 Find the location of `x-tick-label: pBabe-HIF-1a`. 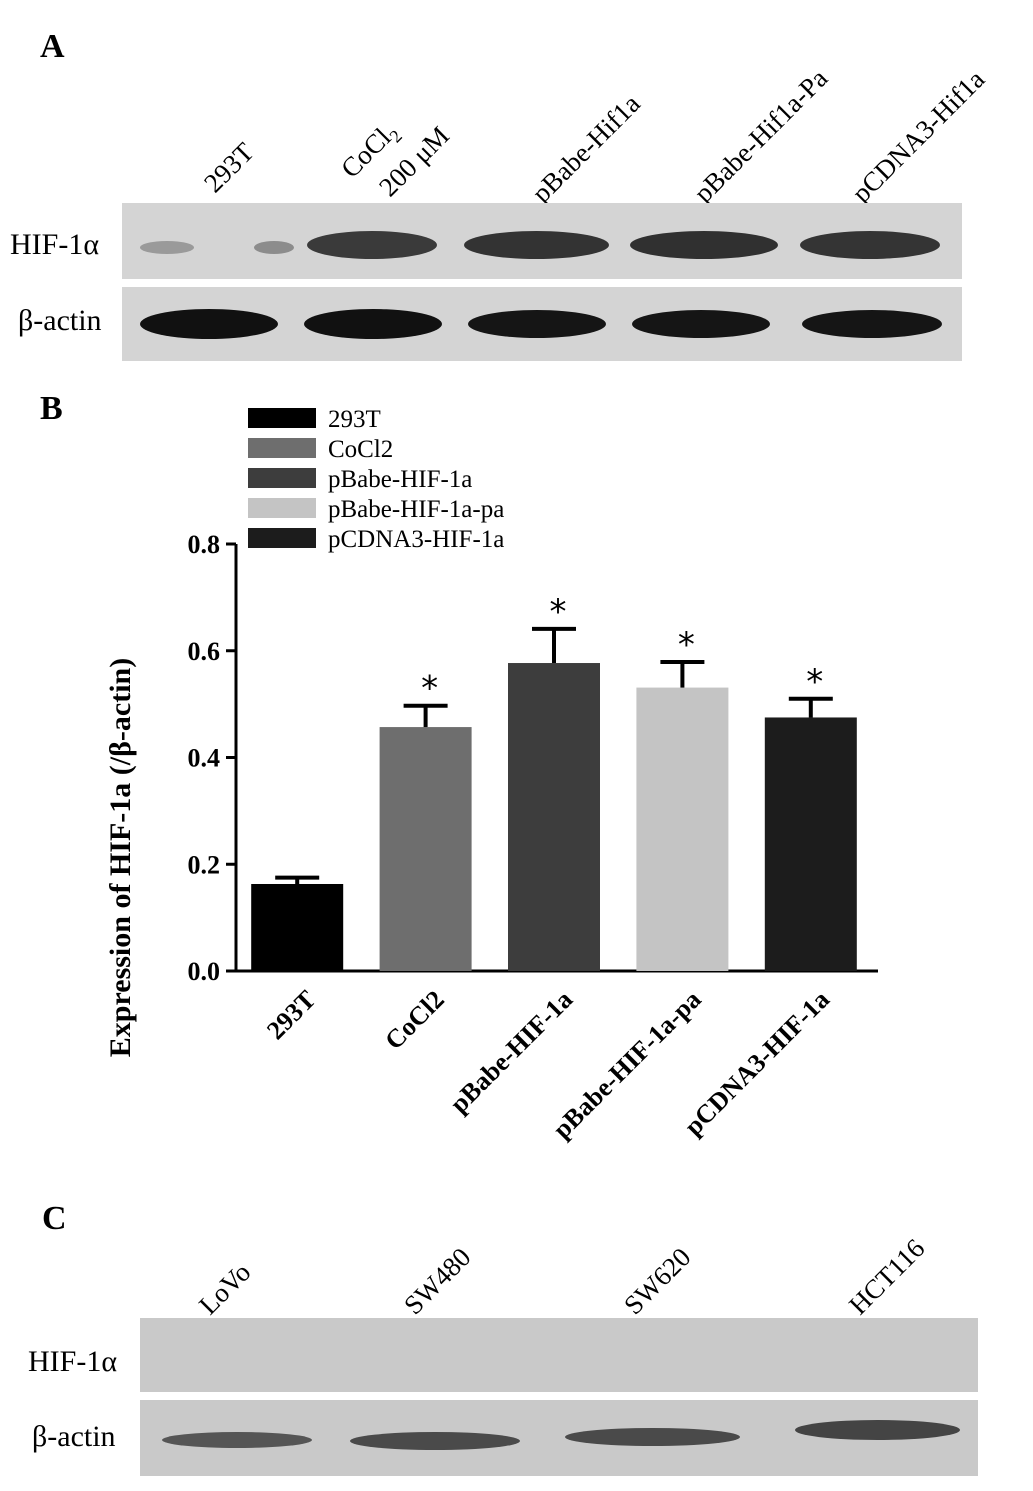

x-tick-label: pBabe-HIF-1a is located at coordinates (511, 1052).